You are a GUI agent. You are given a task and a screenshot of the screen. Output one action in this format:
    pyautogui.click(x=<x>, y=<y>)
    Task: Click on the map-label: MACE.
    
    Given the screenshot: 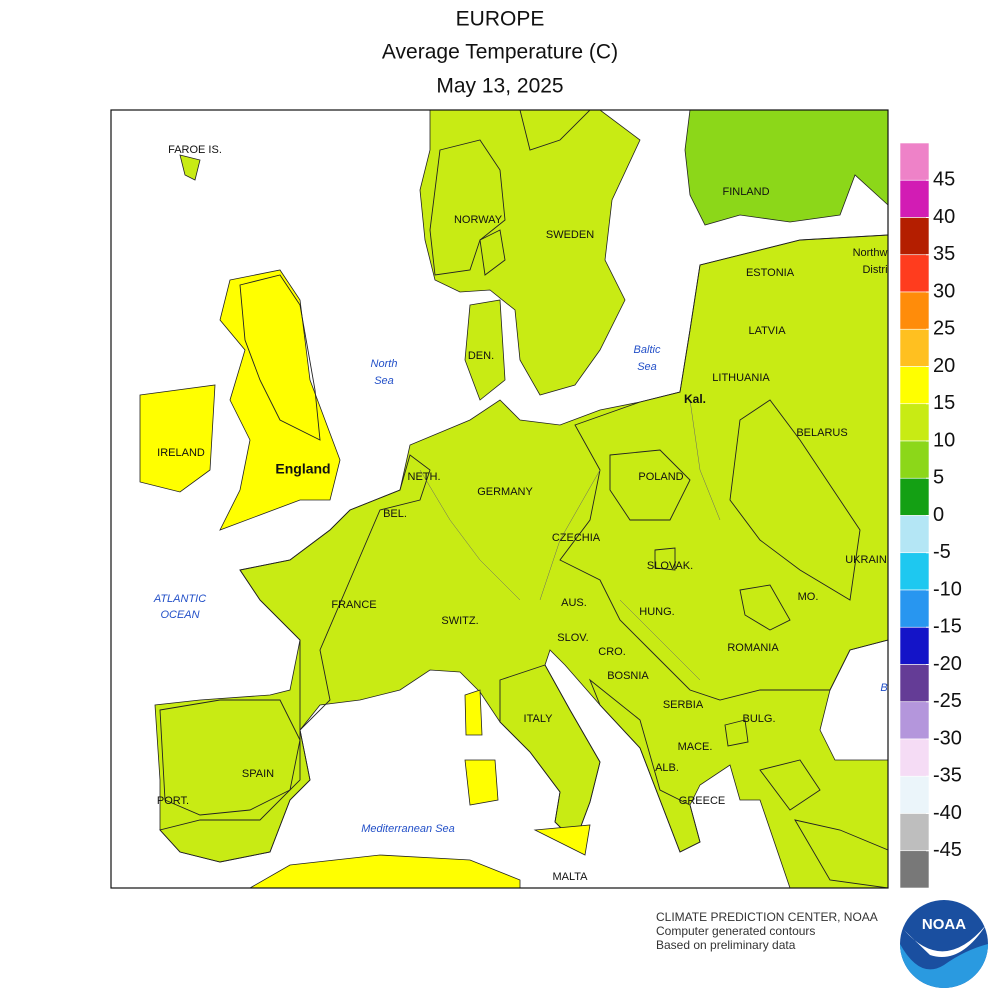 What is the action you would take?
    pyautogui.click(x=695, y=747)
    